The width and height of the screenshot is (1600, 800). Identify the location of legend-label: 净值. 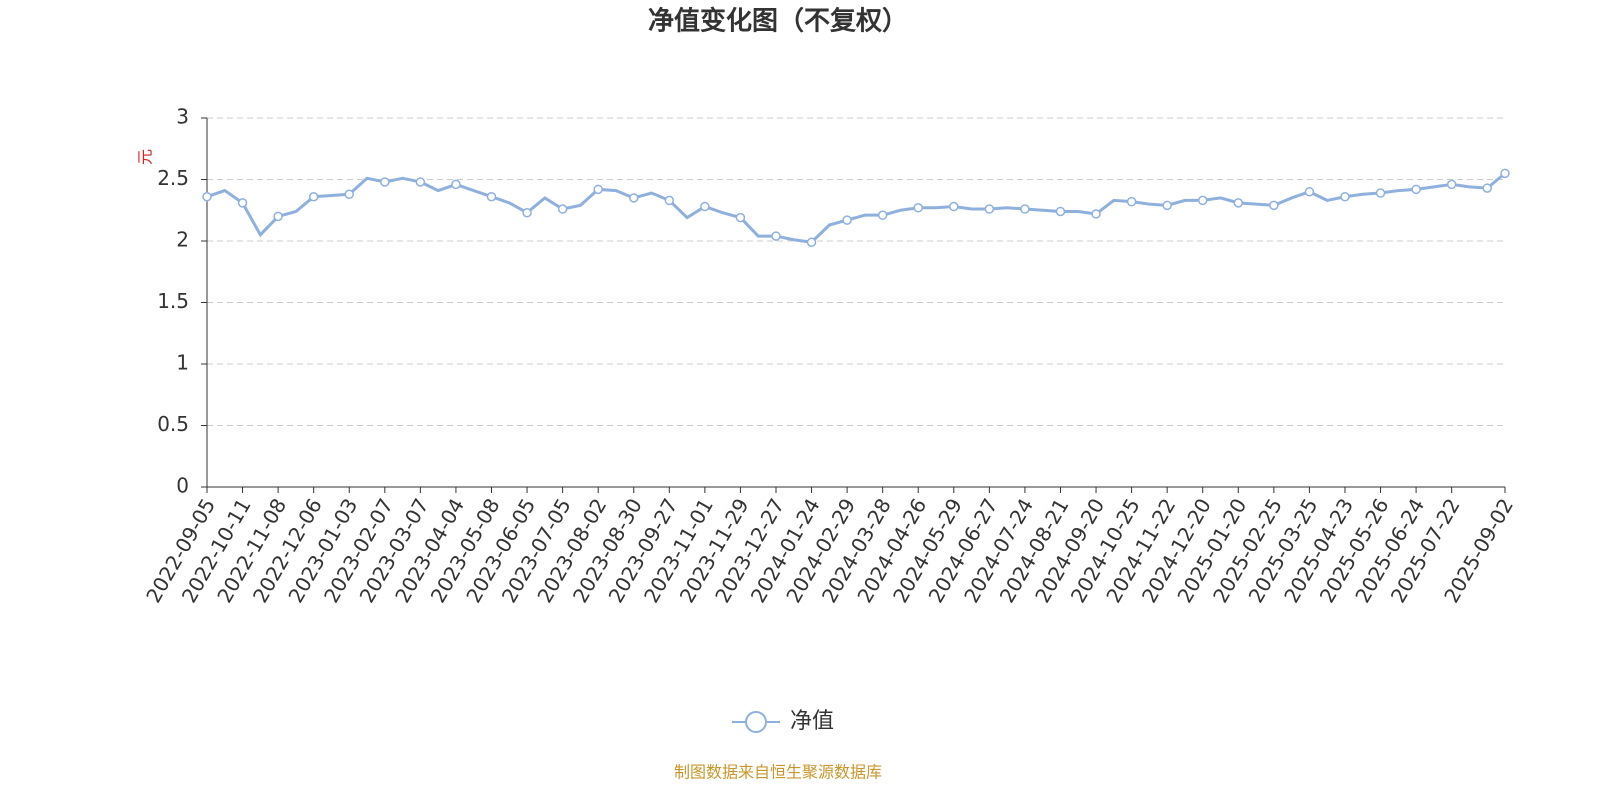
(812, 721).